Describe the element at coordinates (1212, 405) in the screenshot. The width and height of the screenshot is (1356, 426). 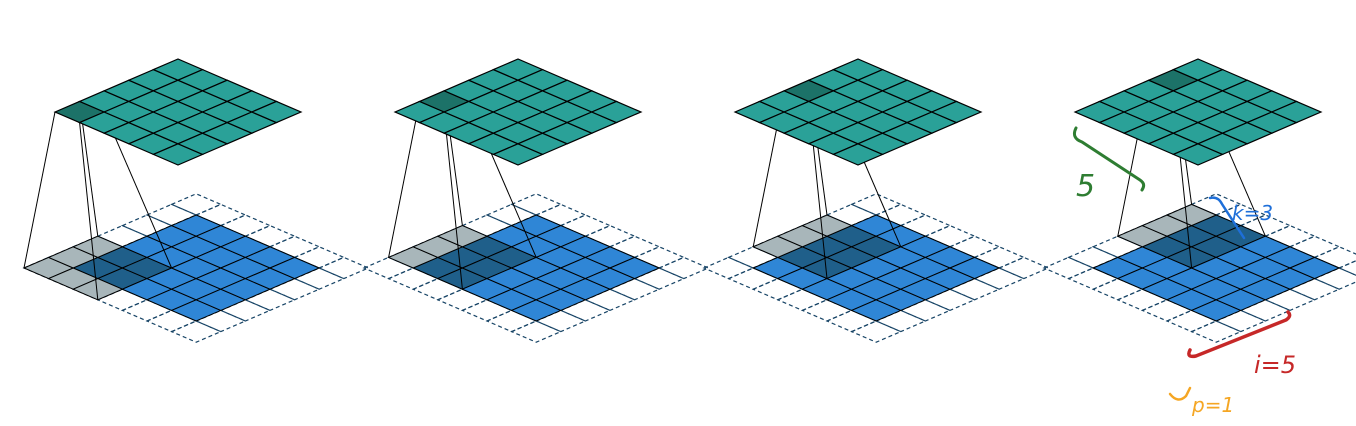
I see `padding-label: p=1` at that location.